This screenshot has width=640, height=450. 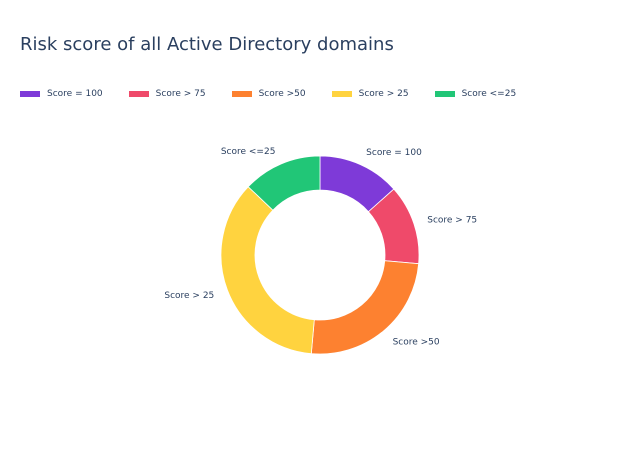 I want to click on legend-label: Score <=25, so click(x=489, y=94).